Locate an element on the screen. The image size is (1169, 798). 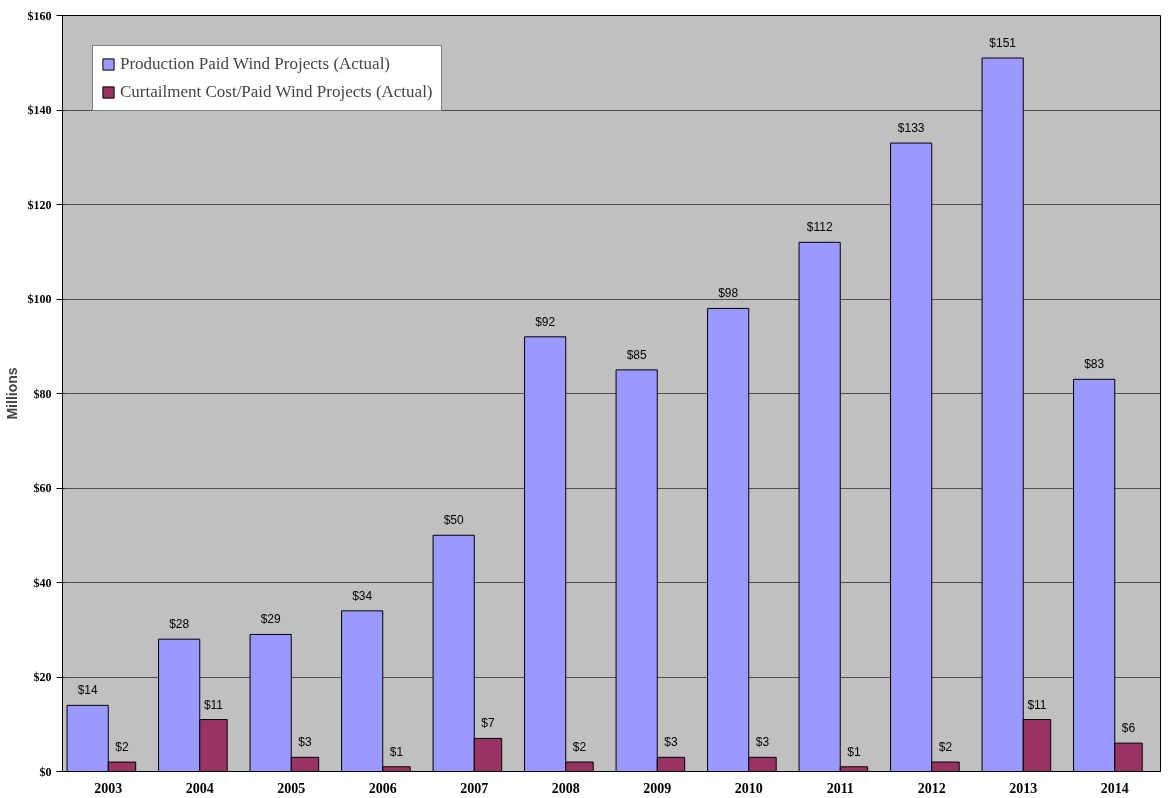
x-tick-label: 2010 is located at coordinates (748, 788).